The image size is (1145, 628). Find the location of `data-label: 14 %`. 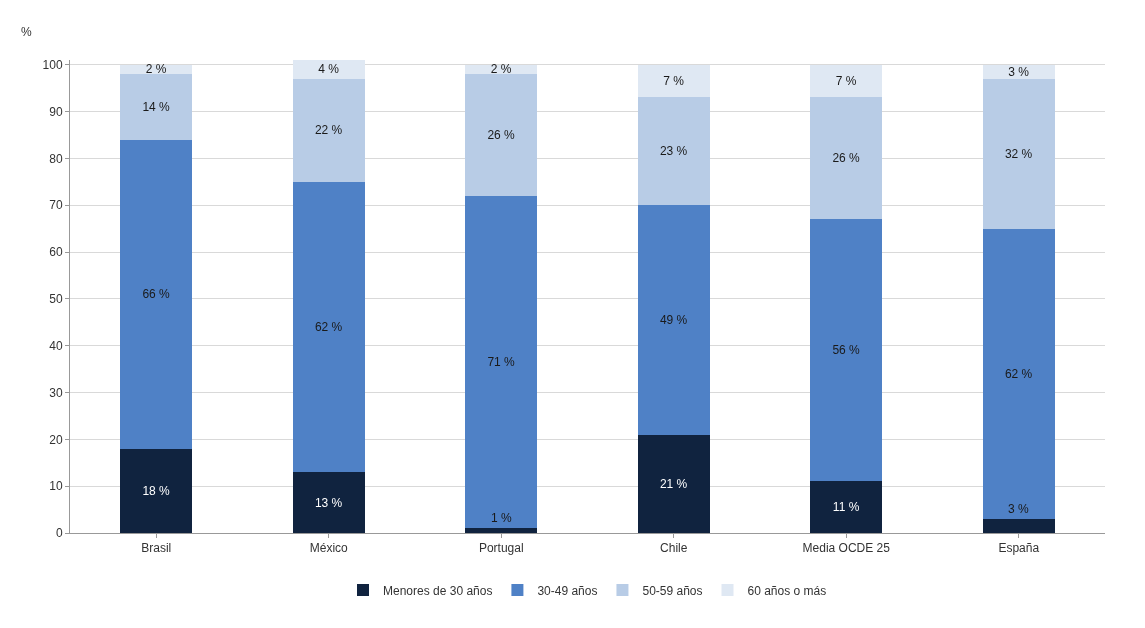

data-label: 14 % is located at coordinates (156, 106).